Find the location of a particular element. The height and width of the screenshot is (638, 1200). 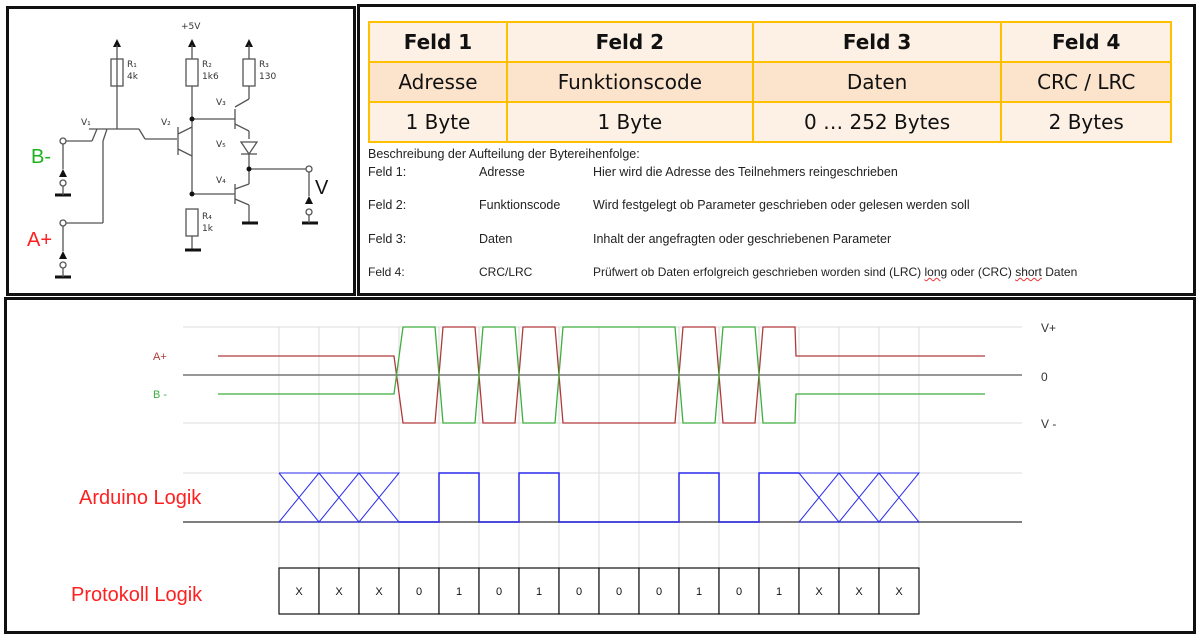

name-cell: Funktionscode is located at coordinates (629, 82).